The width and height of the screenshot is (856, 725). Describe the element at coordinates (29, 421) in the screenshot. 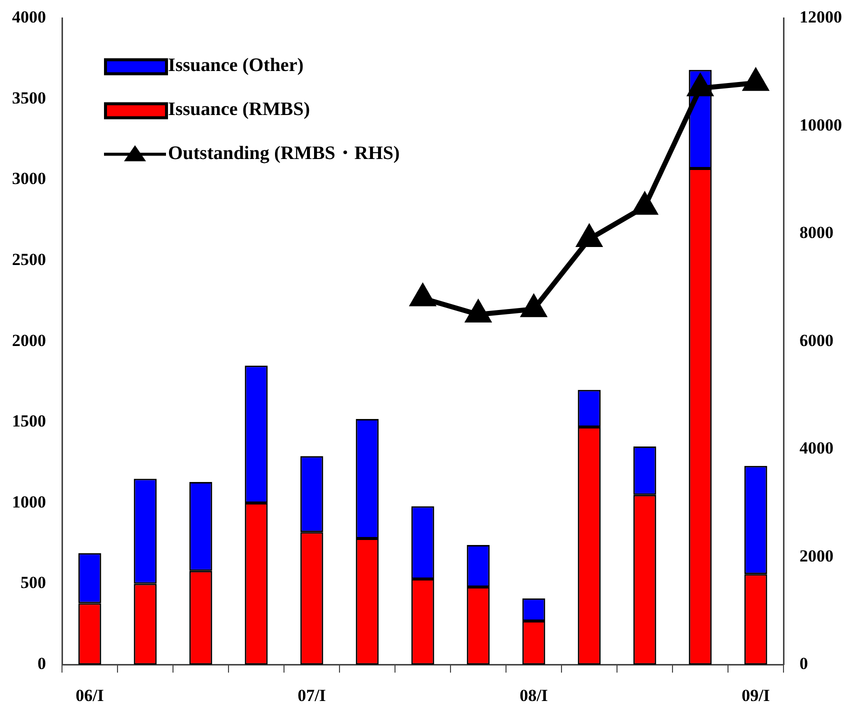

I see `y-tick-label: 1500` at that location.